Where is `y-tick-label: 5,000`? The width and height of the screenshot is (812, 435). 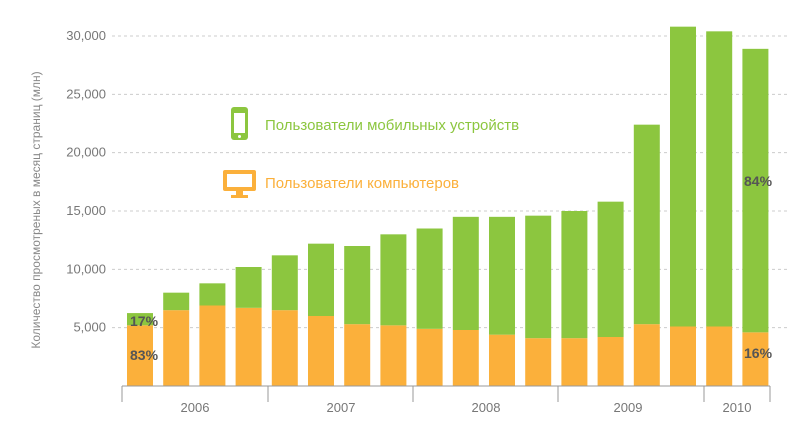 y-tick-label: 5,000 is located at coordinates (89, 327).